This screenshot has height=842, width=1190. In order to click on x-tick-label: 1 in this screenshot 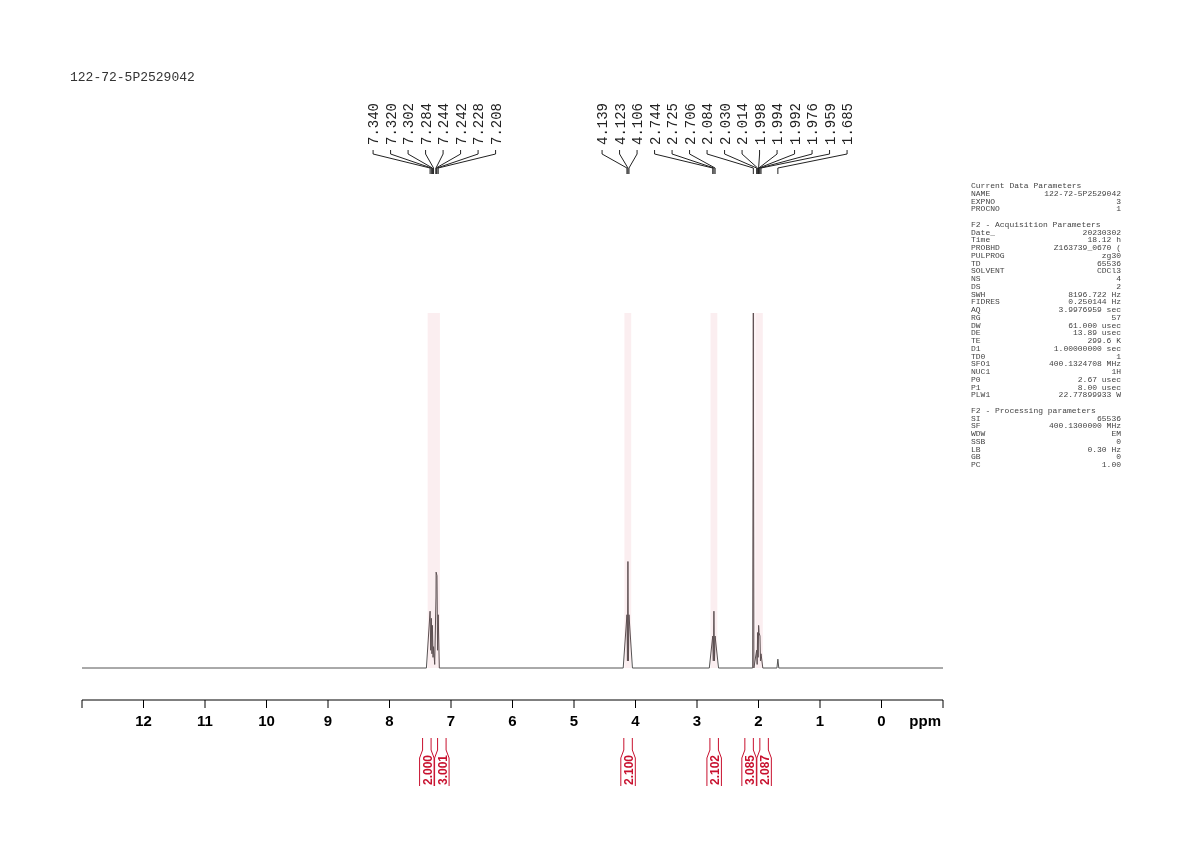, I will do `click(820, 720)`.